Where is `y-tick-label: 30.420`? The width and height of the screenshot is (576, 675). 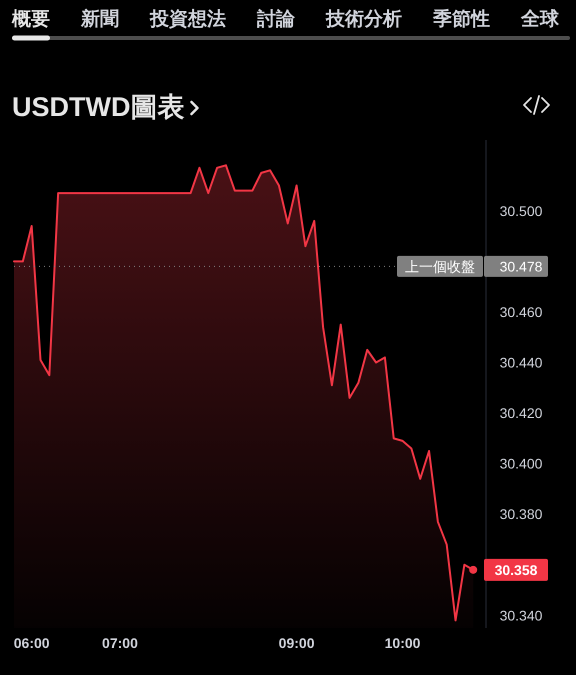 y-tick-label: 30.420 is located at coordinates (521, 413).